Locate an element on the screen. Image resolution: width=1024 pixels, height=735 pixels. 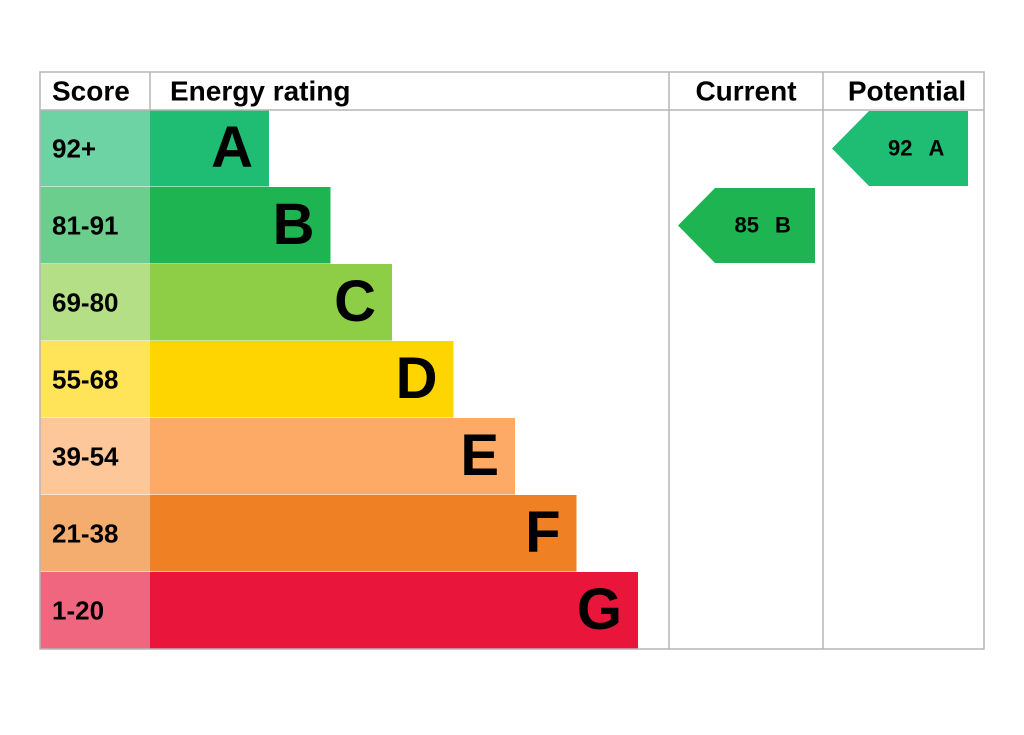
score-range: 1-20 is located at coordinates (78, 610).